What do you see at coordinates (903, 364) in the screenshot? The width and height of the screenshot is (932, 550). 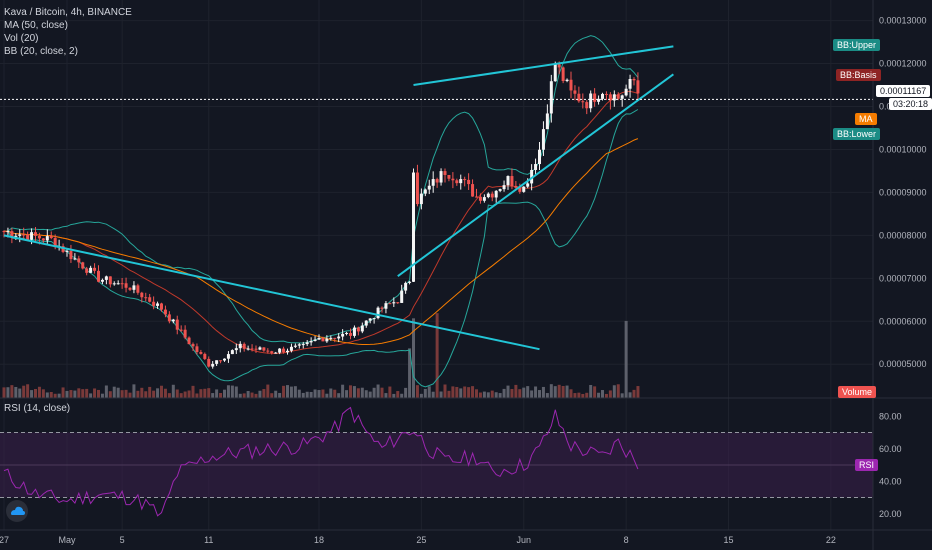 I see `price-tick-label: 0.00005000` at bounding box center [903, 364].